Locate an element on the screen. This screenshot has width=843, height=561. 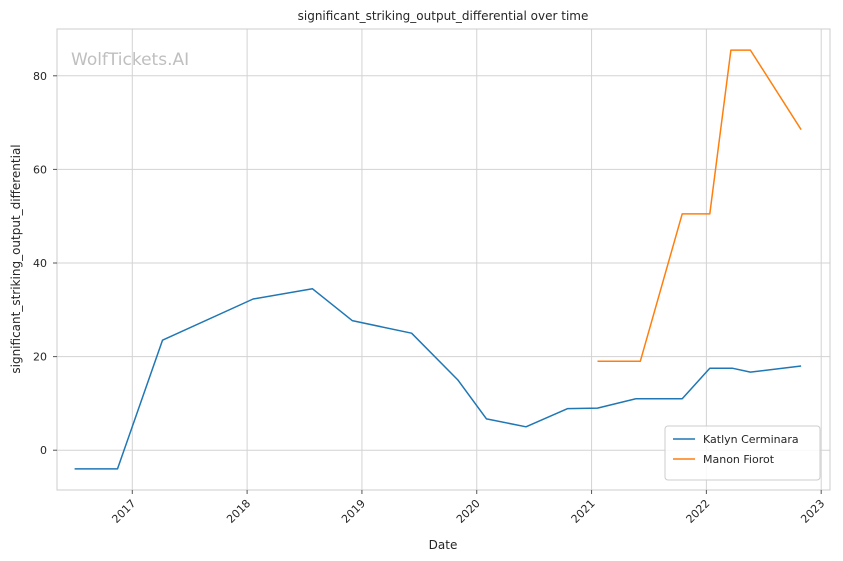
legend: Katlyn Cerminara Manon Fiorot is located at coordinates (742, 453).